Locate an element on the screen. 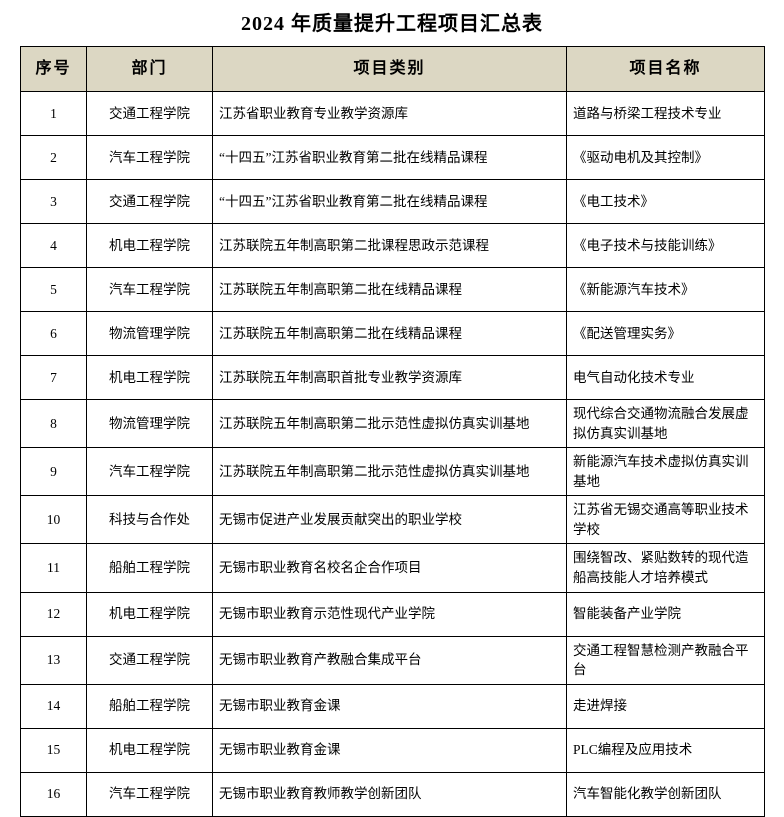 This screenshot has width=784, height=817. table-header-row: 序号 部门 项目类别 项目名称 is located at coordinates (392, 69).